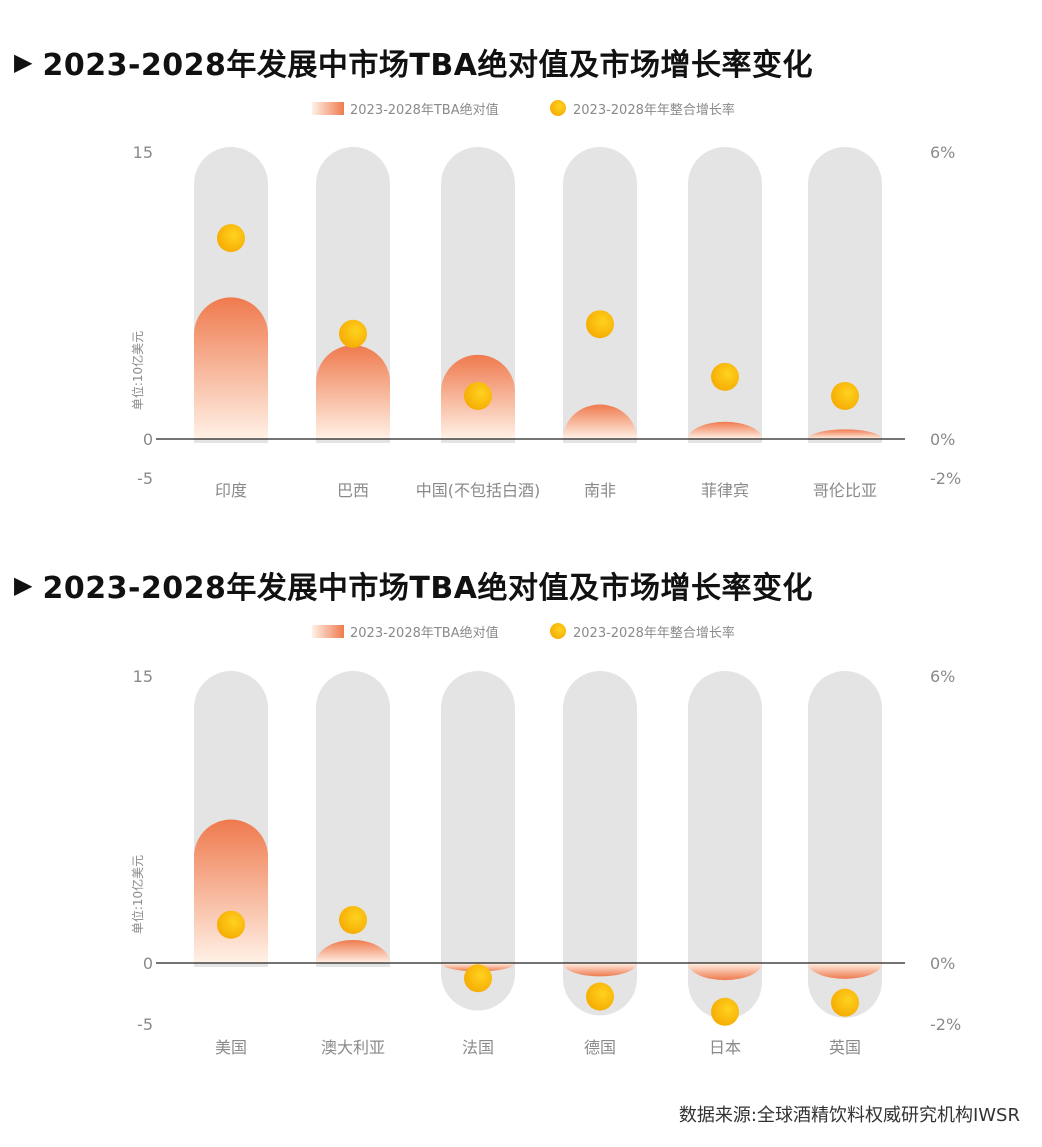  I want to click on category-label: 德国, so click(600, 1047).